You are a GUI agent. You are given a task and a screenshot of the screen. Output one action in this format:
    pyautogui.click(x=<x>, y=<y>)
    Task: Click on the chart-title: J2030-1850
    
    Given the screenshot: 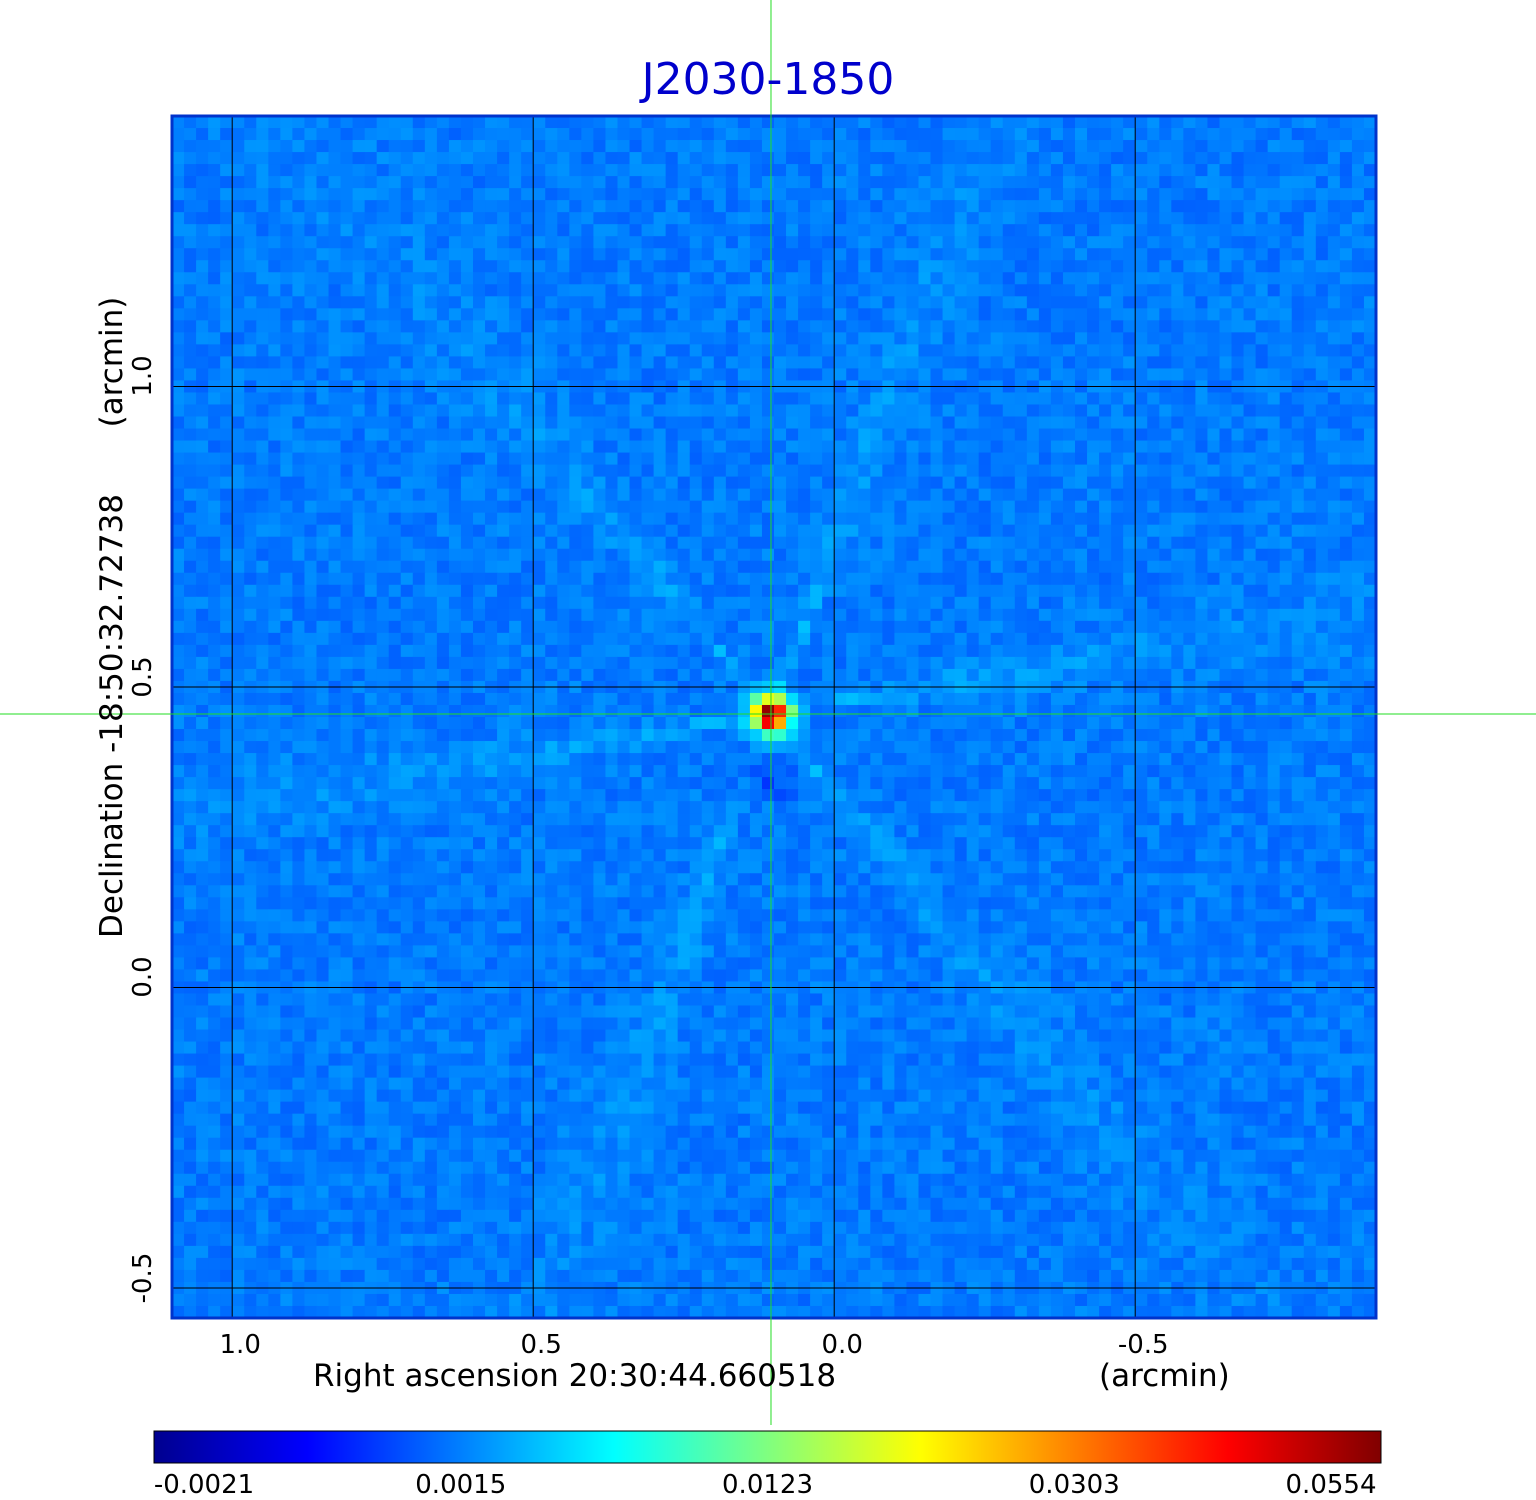 What is the action you would take?
    pyautogui.click(x=768, y=79)
    